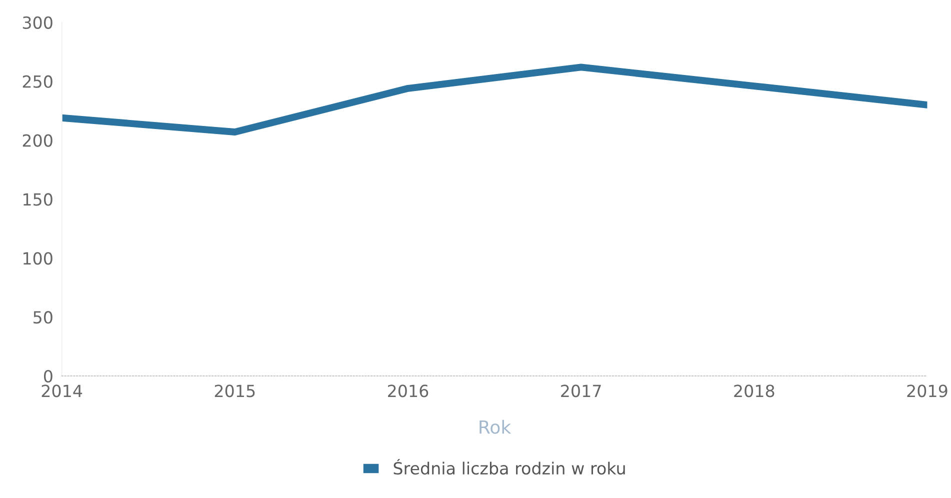 The image size is (951, 498). I want to click on x-tick-label: 2019, so click(927, 391).